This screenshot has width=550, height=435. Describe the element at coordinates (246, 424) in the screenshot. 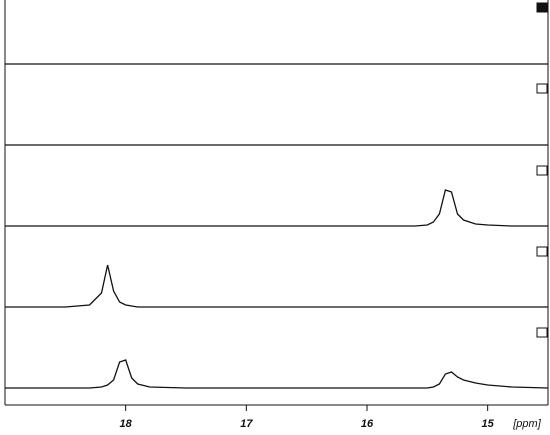

I see `x-tick-label: 17` at that location.